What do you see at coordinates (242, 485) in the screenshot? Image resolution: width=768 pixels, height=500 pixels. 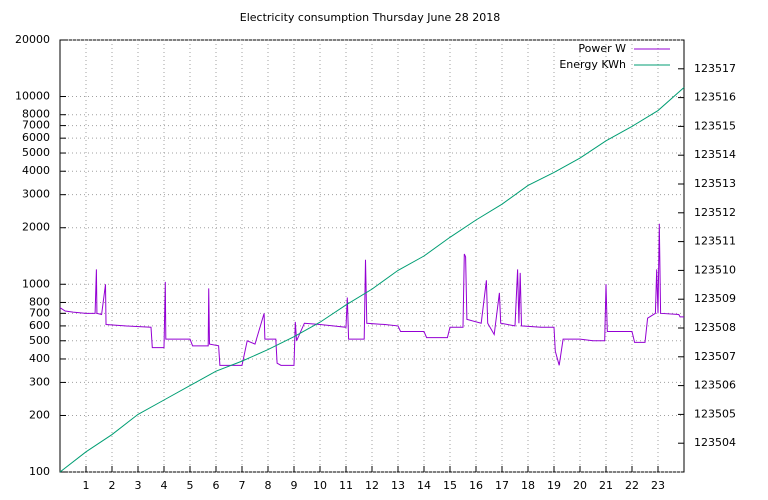 I see `x-tick-label: 7` at bounding box center [242, 485].